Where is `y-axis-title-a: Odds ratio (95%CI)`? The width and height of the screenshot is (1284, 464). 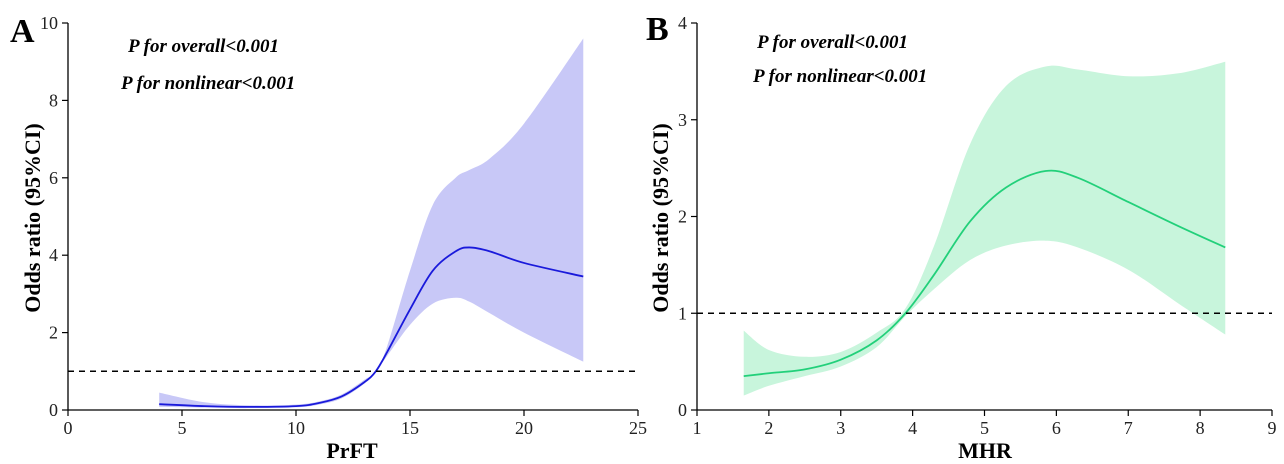
y-axis-title-a: Odds ratio (95%CI) is located at coordinates (32, 217).